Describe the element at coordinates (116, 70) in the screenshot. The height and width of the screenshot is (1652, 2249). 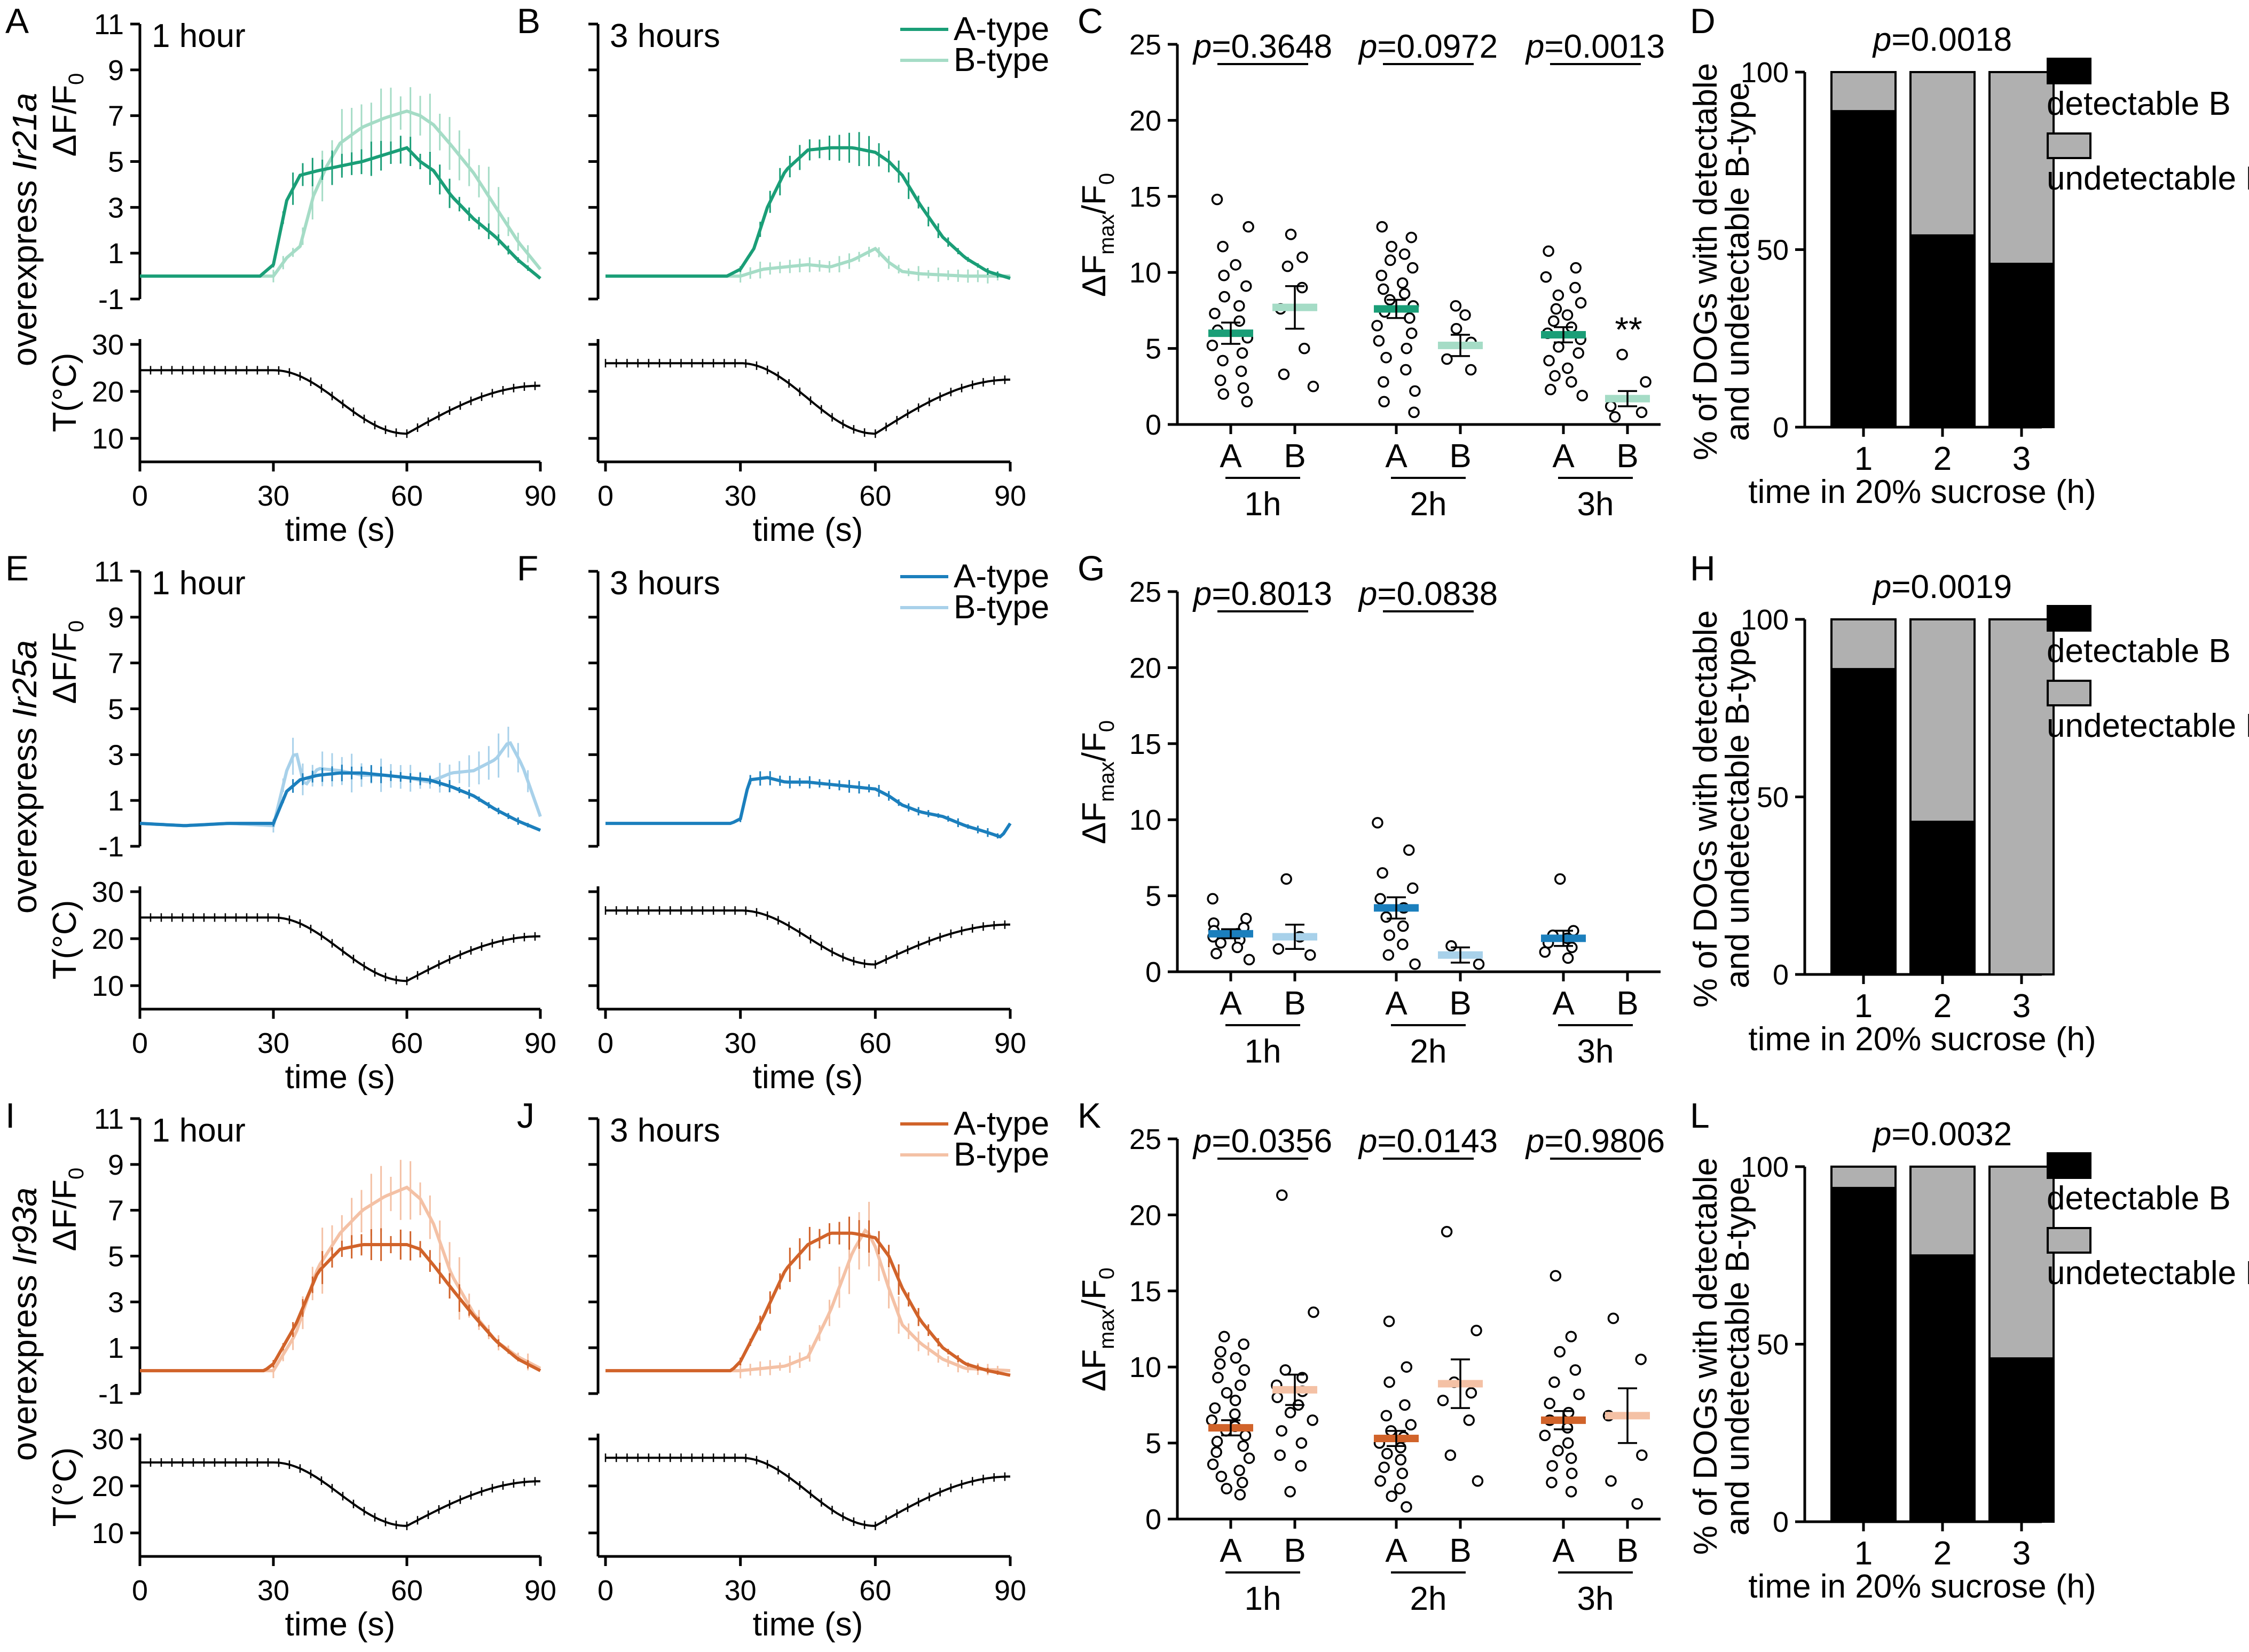
I see `trace-y-tick-label: 9` at that location.